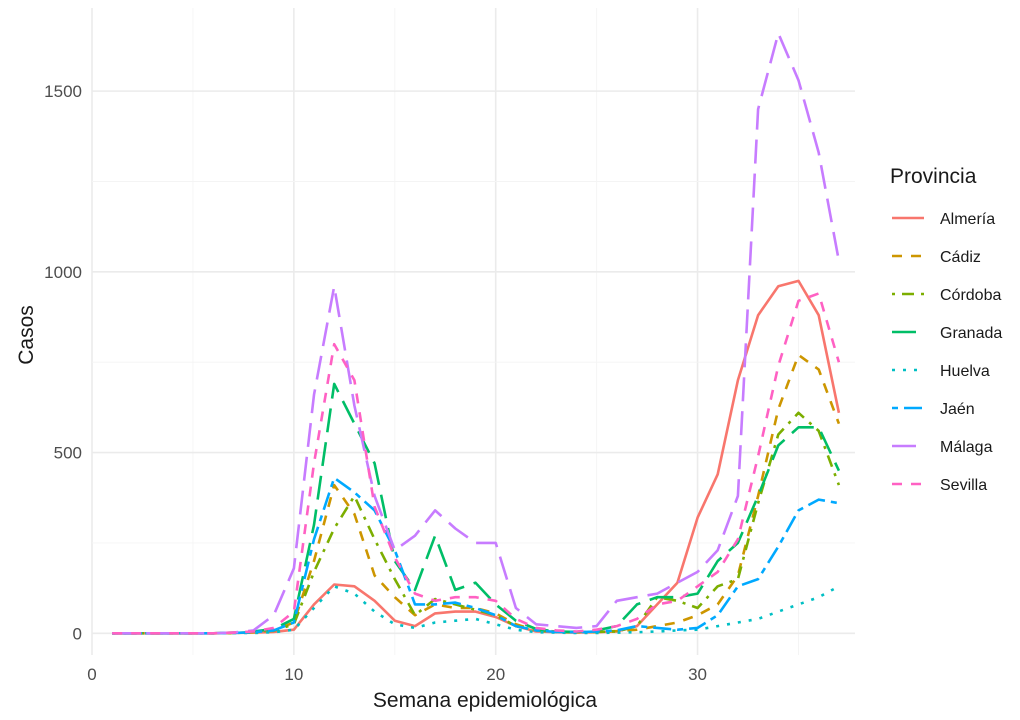 This screenshot has height=720, width=1020. What do you see at coordinates (963, 485) in the screenshot?
I see `legend-label: Sevilla` at bounding box center [963, 485].